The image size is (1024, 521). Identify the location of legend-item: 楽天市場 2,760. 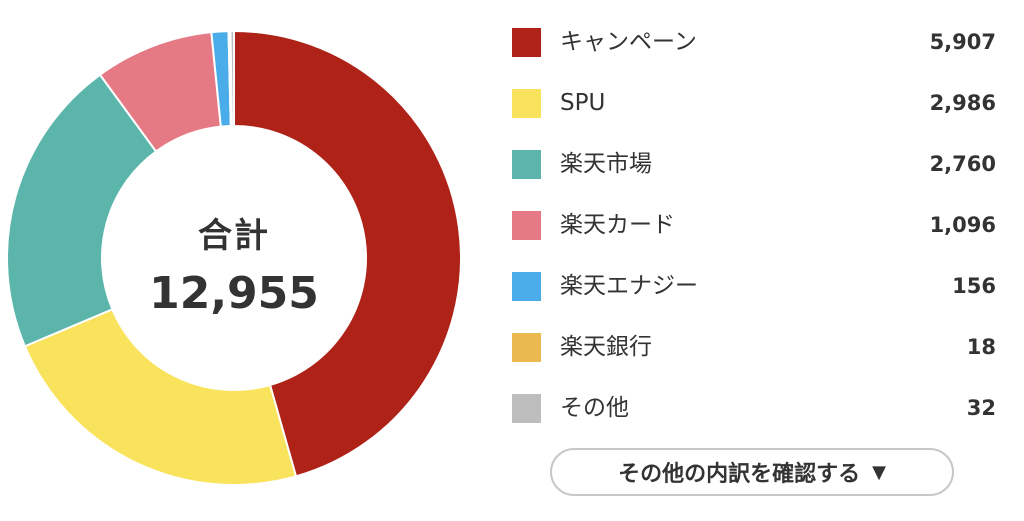
(754, 176).